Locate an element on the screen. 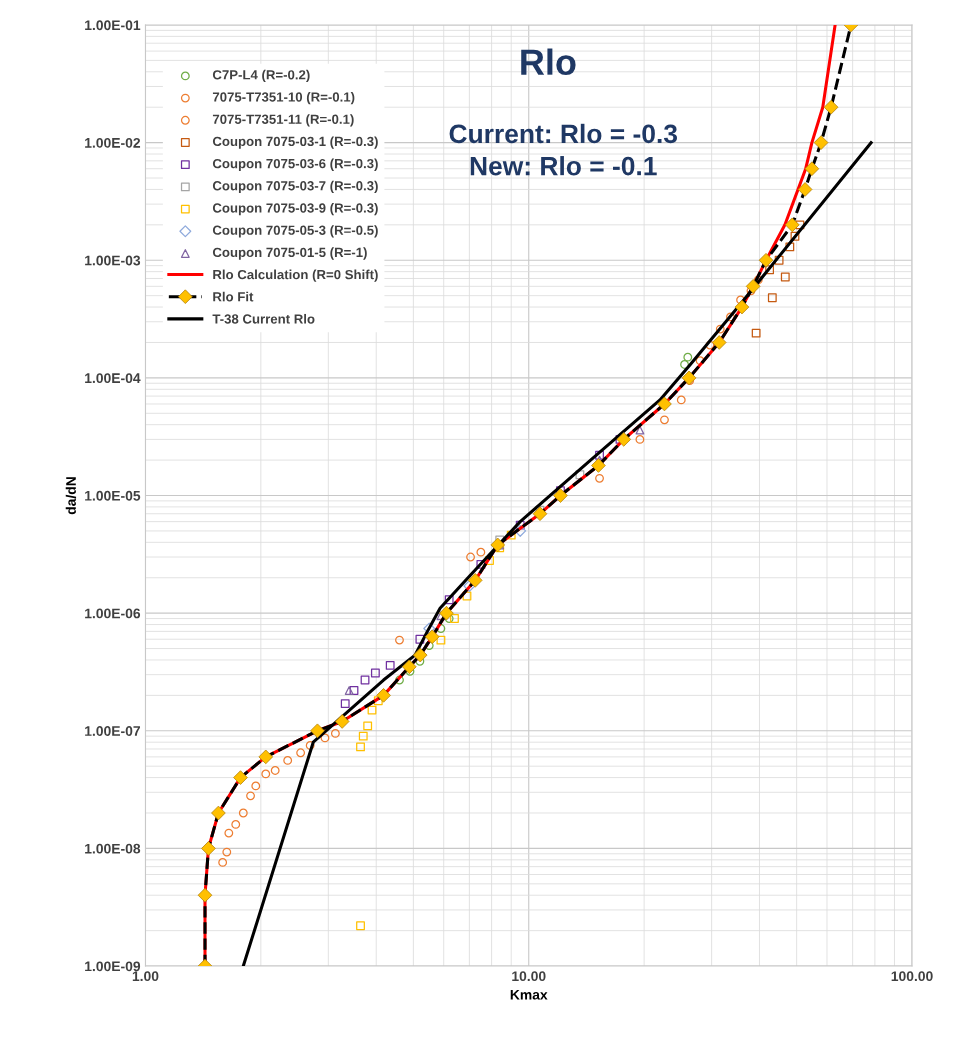  legend-label: Coupon 7075-05-3 (R=-0.5) is located at coordinates (295, 231).